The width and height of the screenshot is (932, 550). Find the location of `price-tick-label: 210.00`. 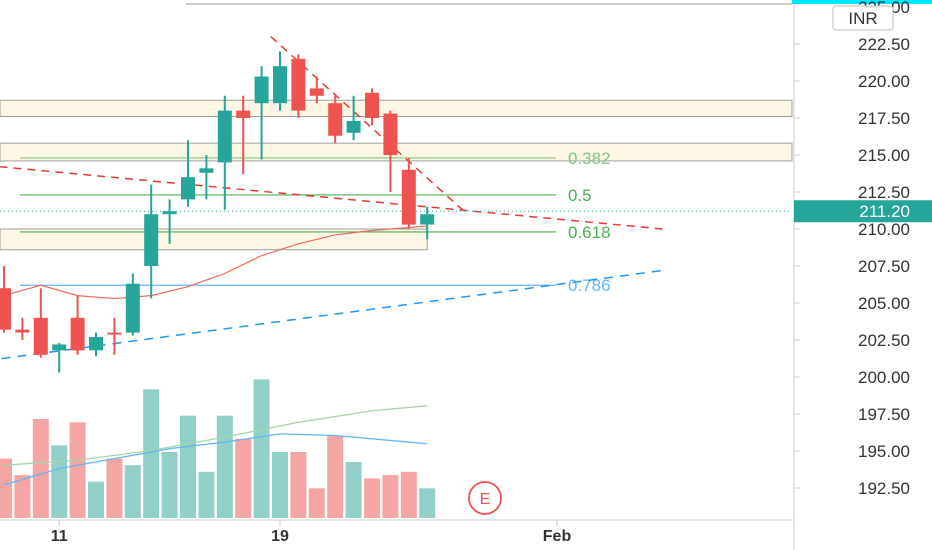

price-tick-label: 210.00 is located at coordinates (884, 229).